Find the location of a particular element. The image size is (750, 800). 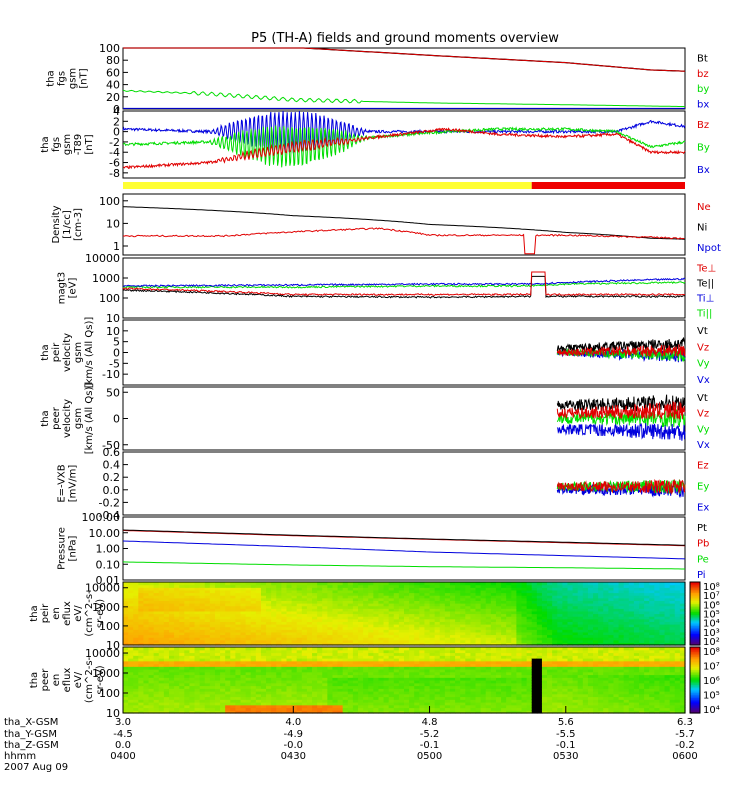

legend-Vt: Vt is located at coordinates (702, 398).